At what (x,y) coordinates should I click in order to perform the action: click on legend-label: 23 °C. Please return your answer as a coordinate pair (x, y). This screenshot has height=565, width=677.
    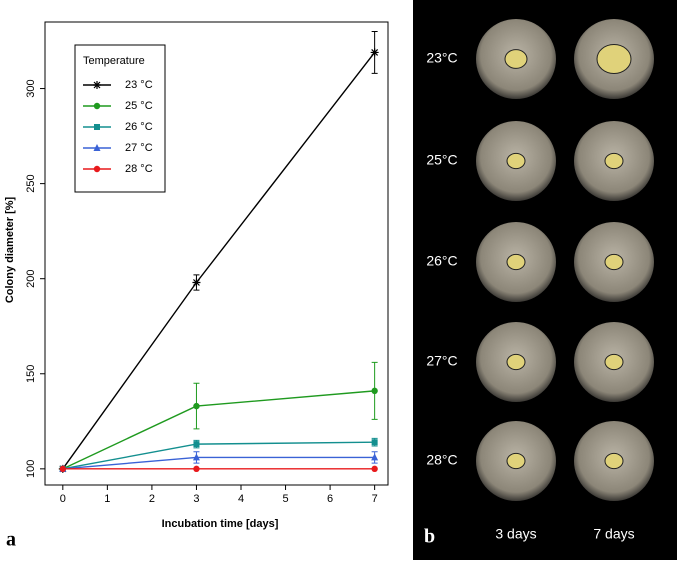
    Looking at the image, I should click on (139, 85).